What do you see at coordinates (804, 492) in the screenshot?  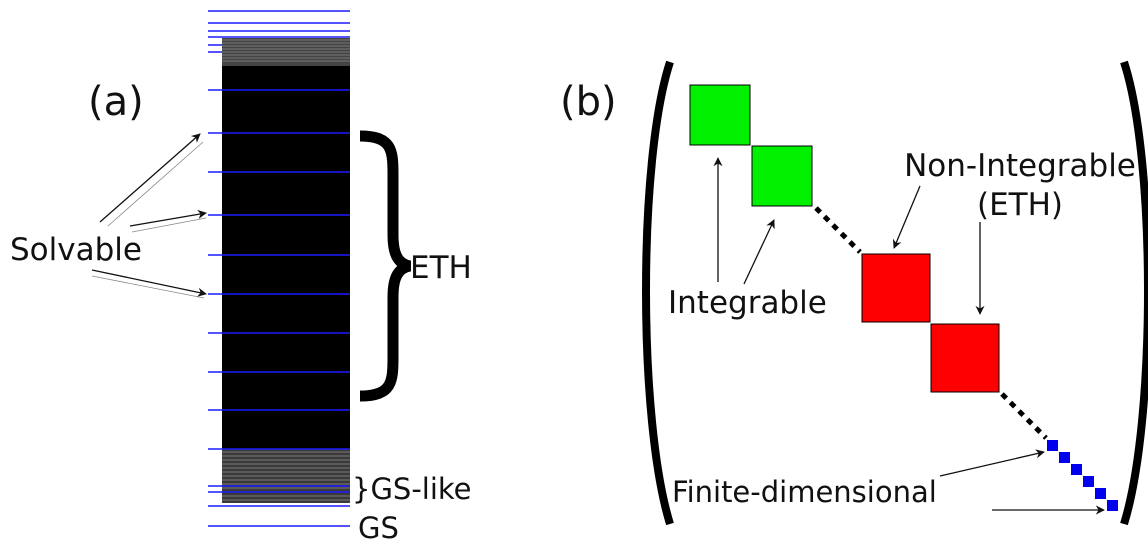 I see `finite-dimensional-label: Finite-dimensional` at bounding box center [804, 492].